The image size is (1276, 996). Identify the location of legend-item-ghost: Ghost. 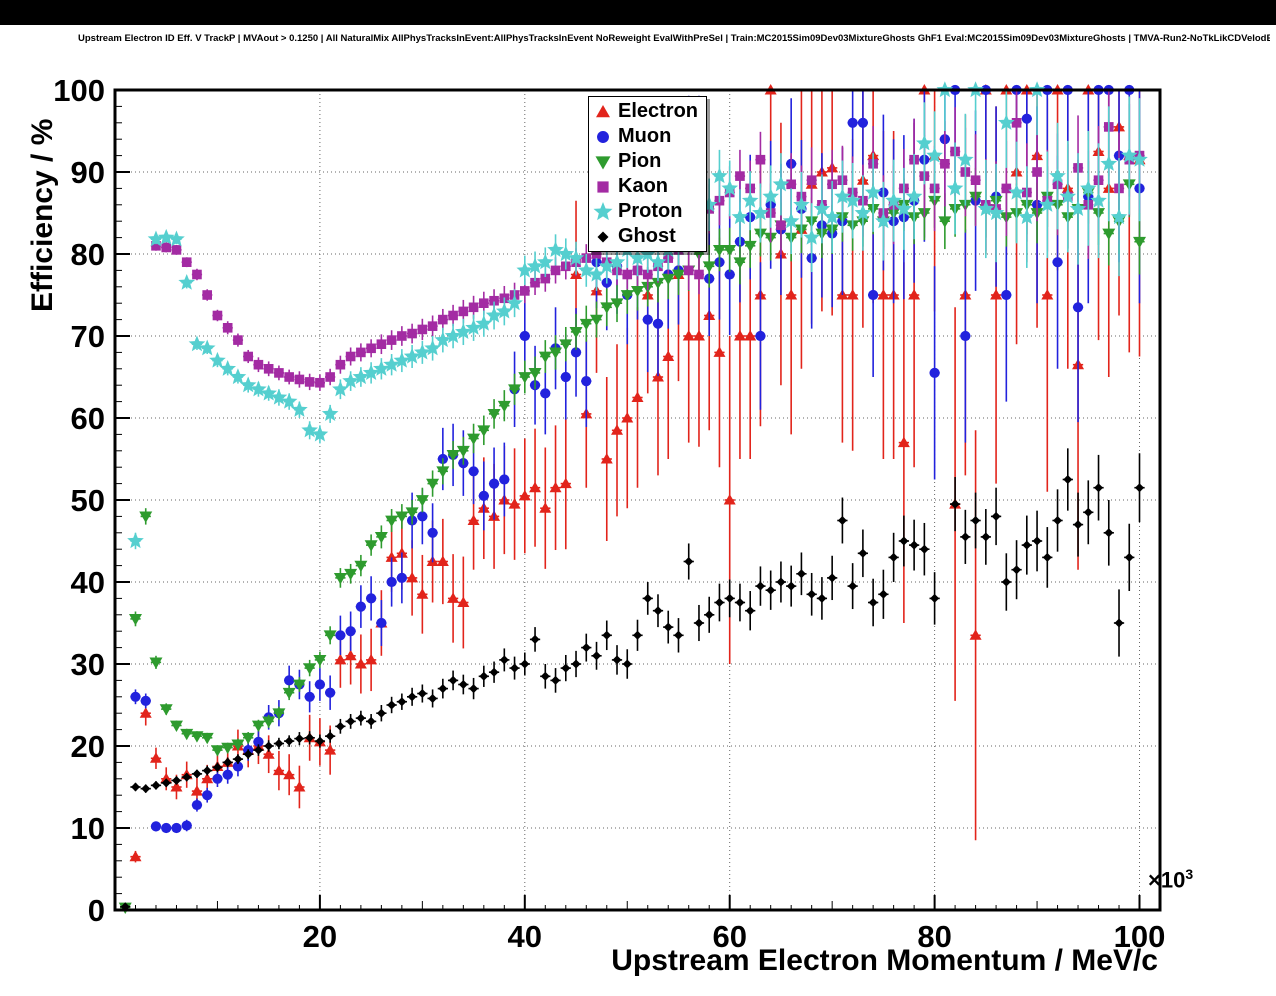
(645, 236).